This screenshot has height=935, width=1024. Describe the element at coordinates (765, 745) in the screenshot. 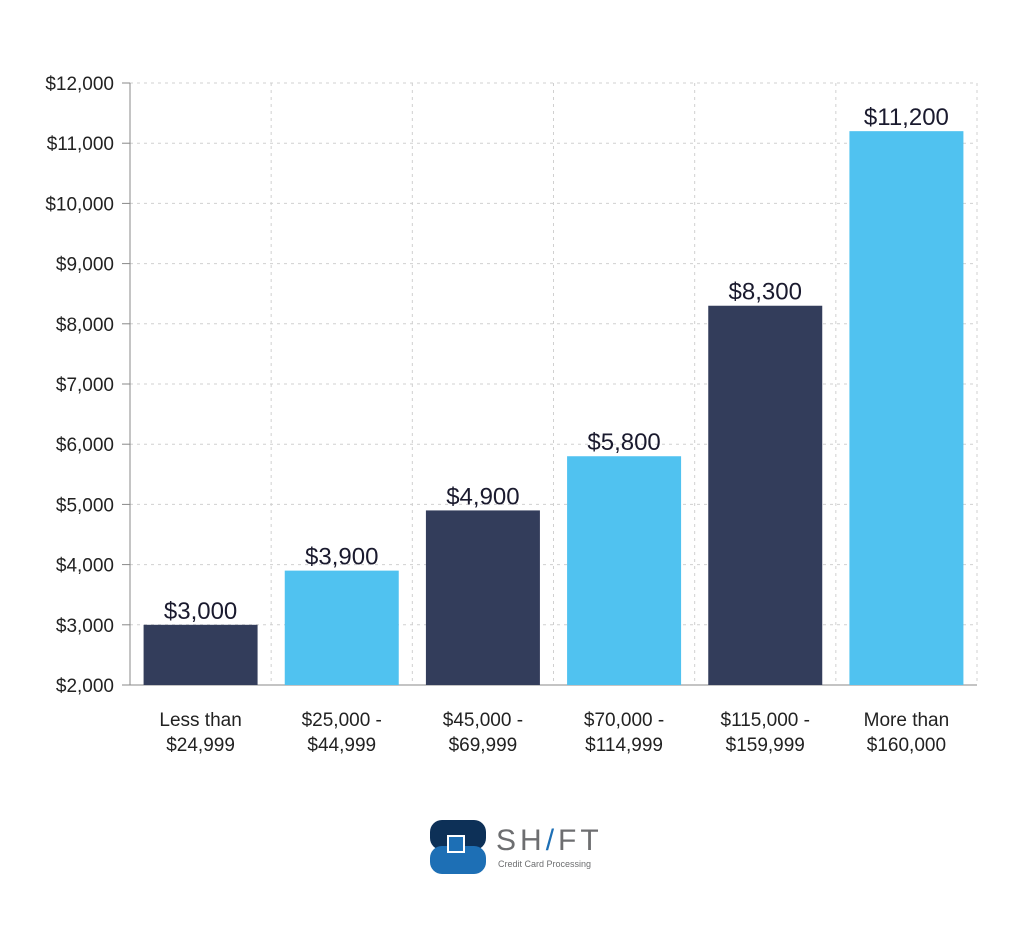

I see `x-tick-label: $159,999` at that location.